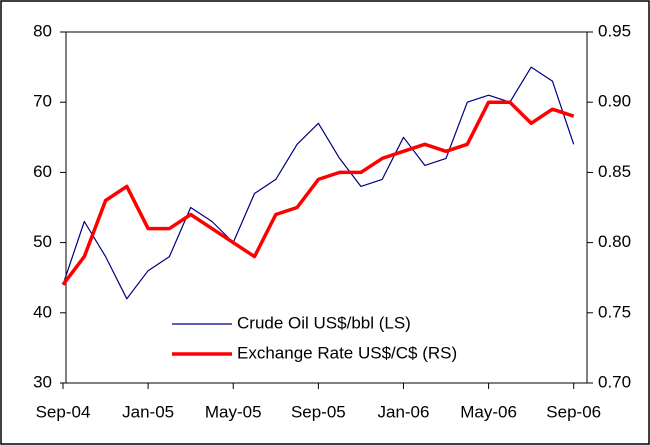  I want to click on y-tick-label: 70, so click(42, 101).